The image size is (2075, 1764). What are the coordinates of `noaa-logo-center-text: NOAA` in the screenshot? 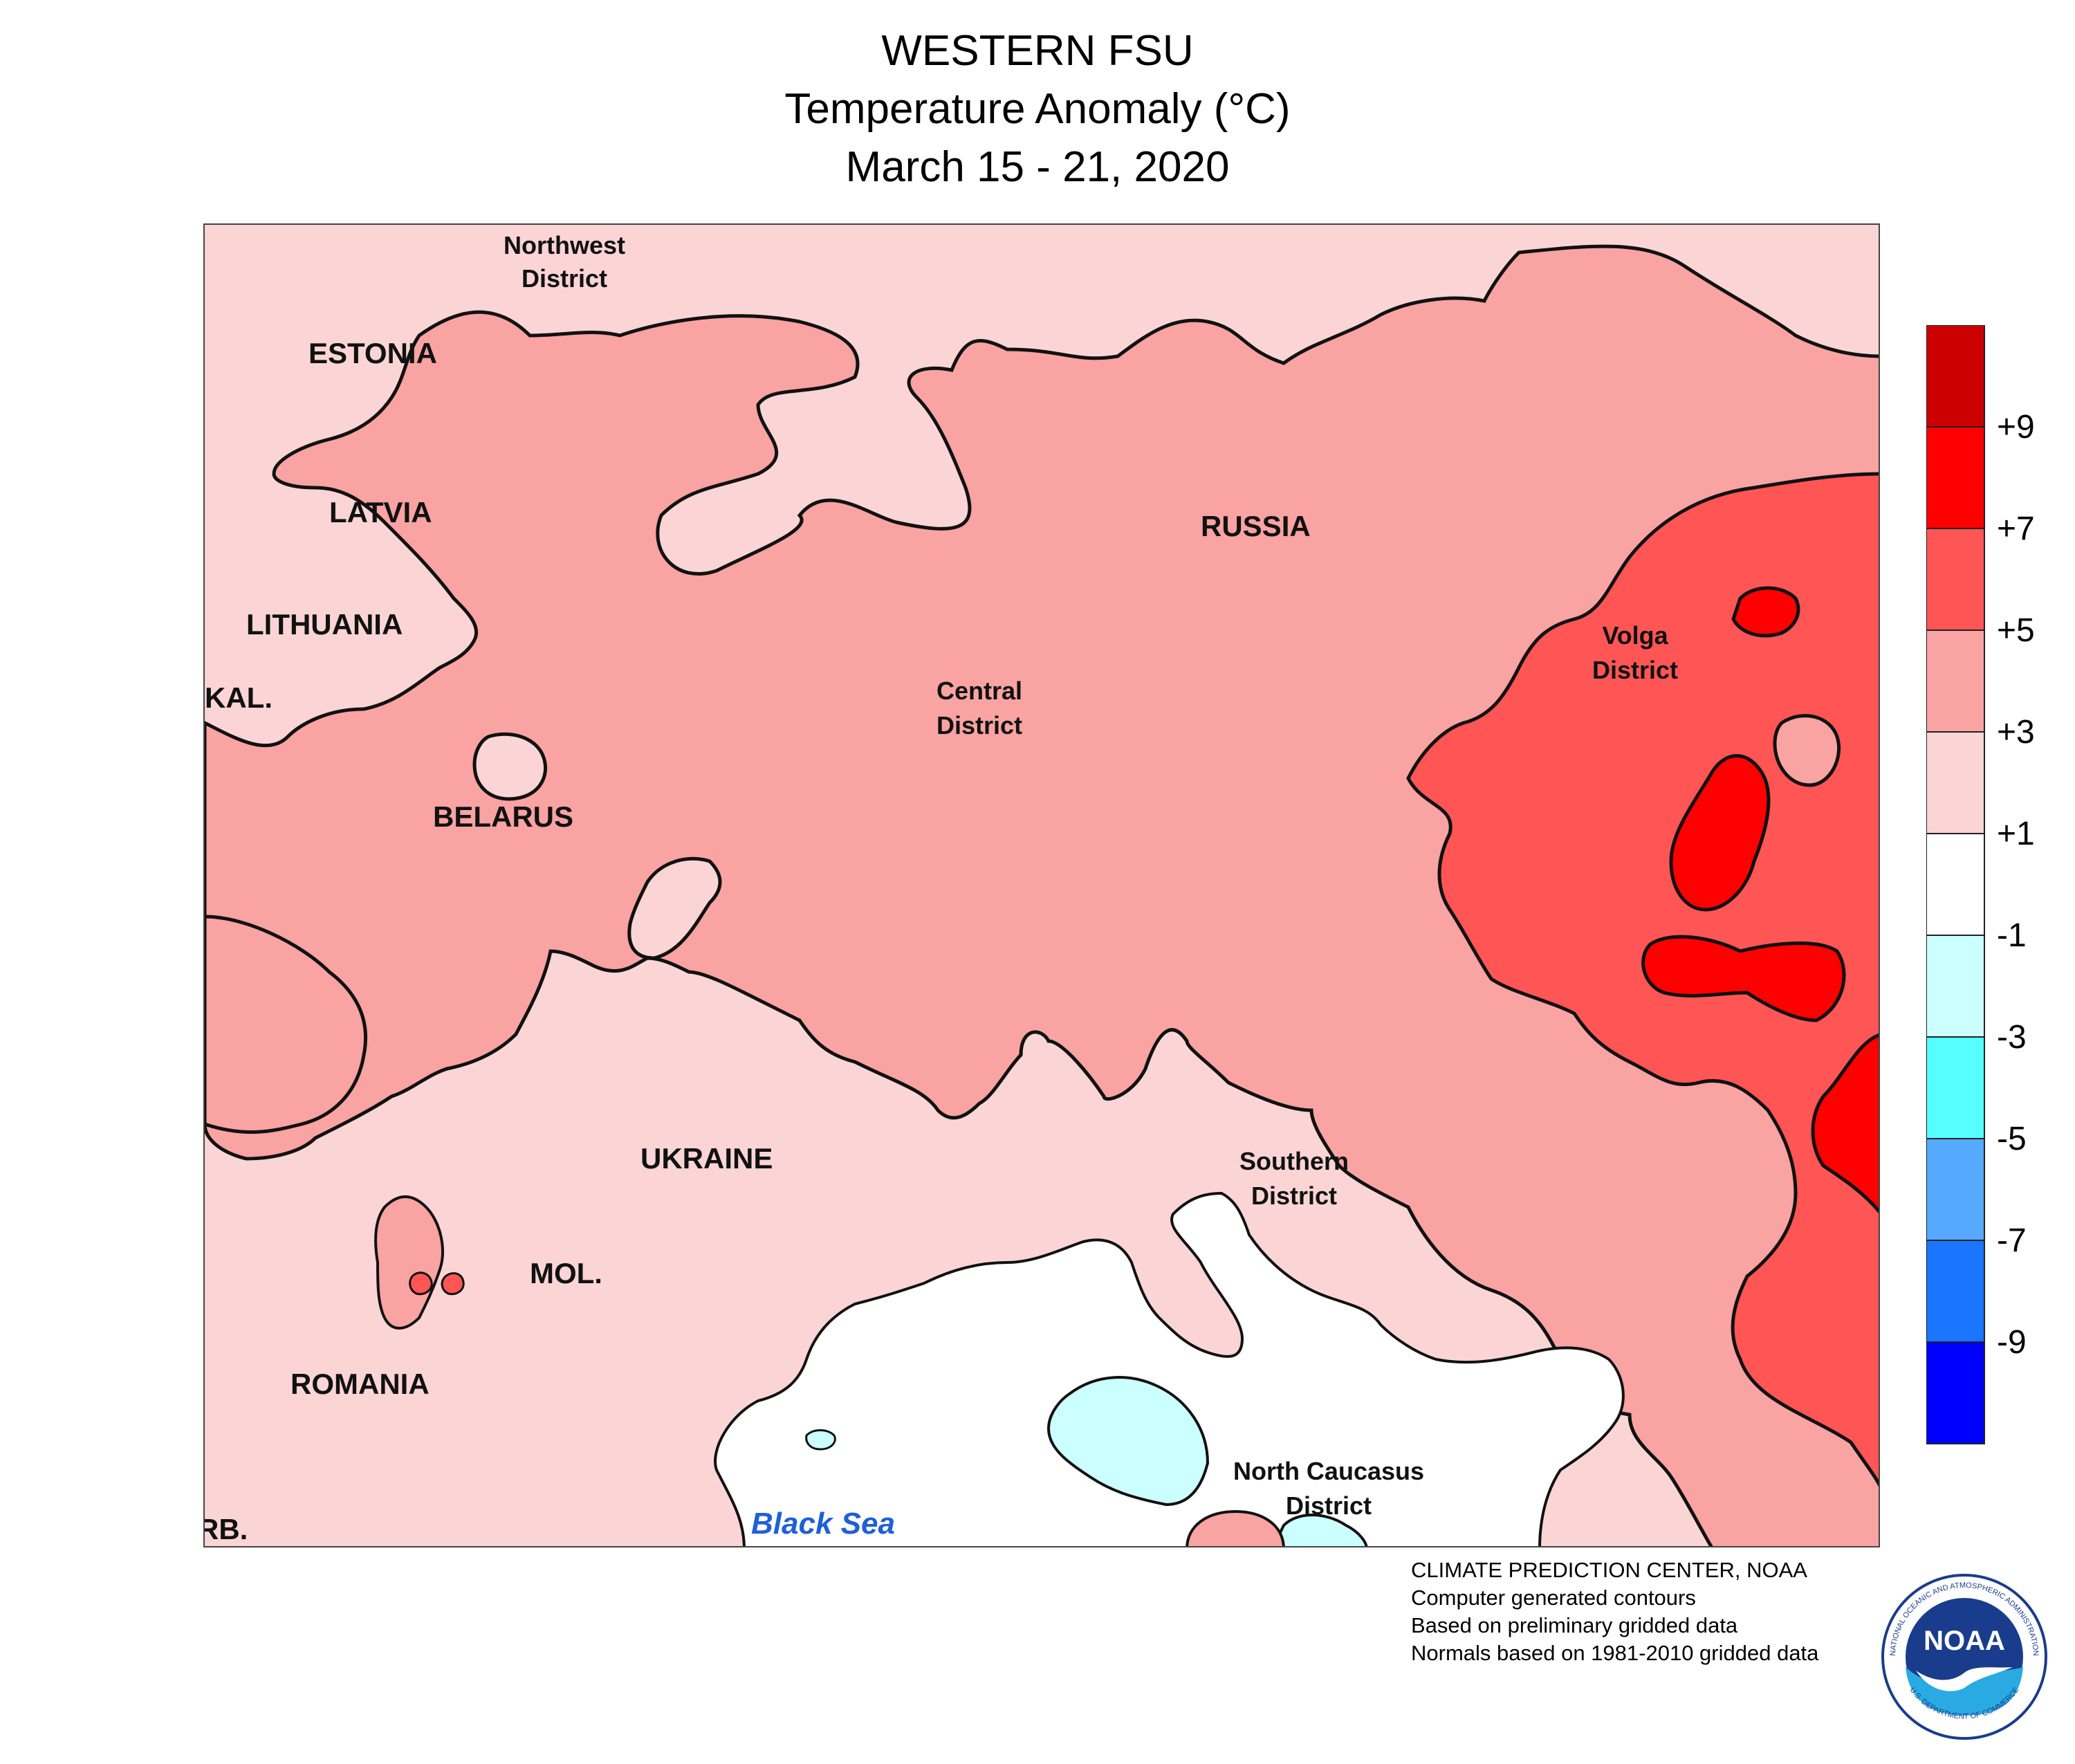 It's located at (1964, 1641).